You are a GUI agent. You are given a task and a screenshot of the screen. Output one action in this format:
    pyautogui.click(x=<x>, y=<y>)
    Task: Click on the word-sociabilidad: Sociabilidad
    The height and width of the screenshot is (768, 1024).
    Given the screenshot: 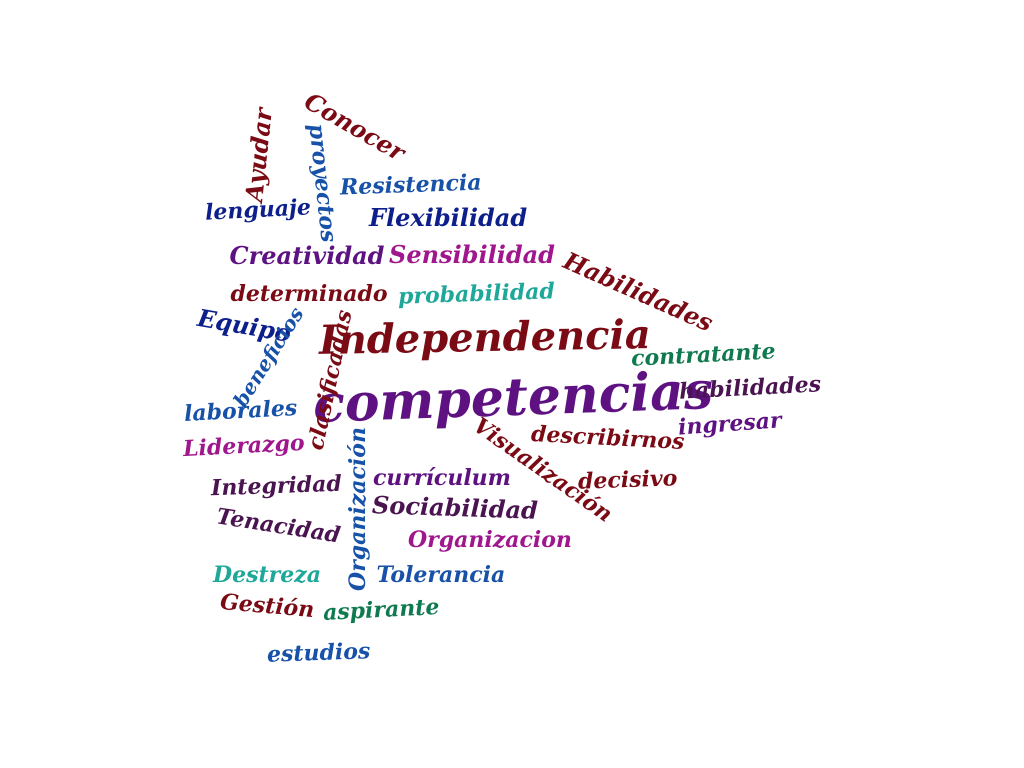 What is the action you would take?
    pyautogui.click(x=455, y=507)
    